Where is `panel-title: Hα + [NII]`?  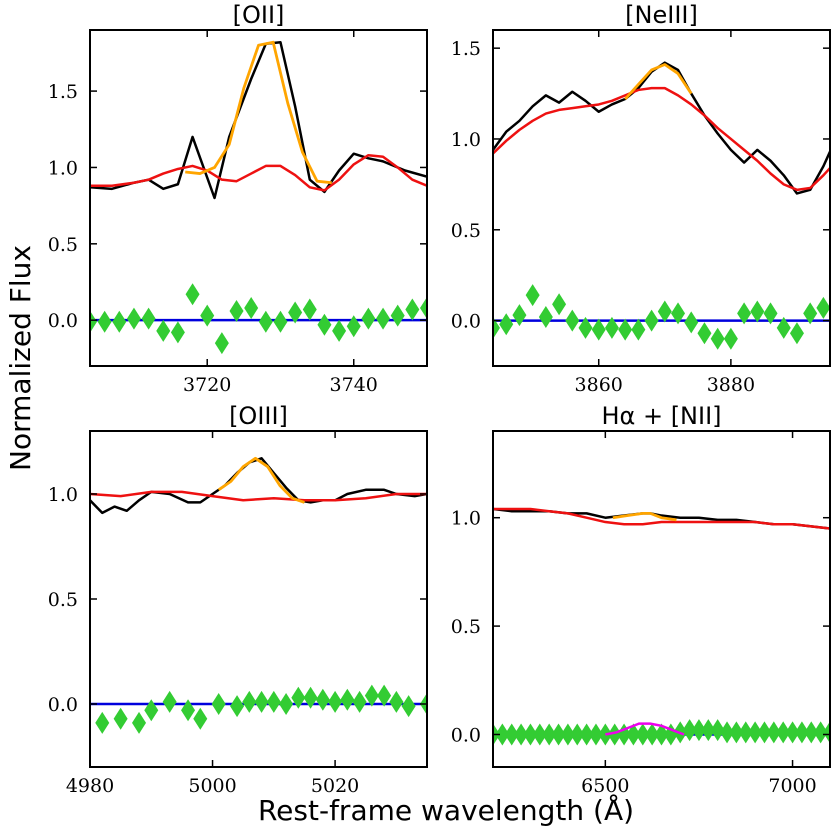
panel-title: Hα + [NII] is located at coordinates (661, 416).